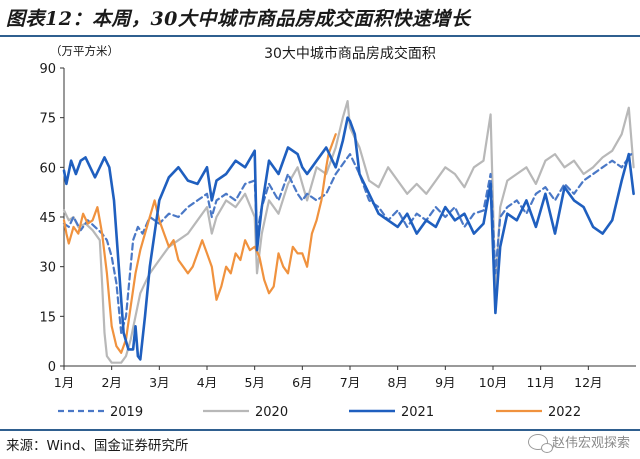 This screenshot has width=640, height=459. Describe the element at coordinates (590, 443) in the screenshot. I see `watermark-text: 赵伟宏观探索` at that location.